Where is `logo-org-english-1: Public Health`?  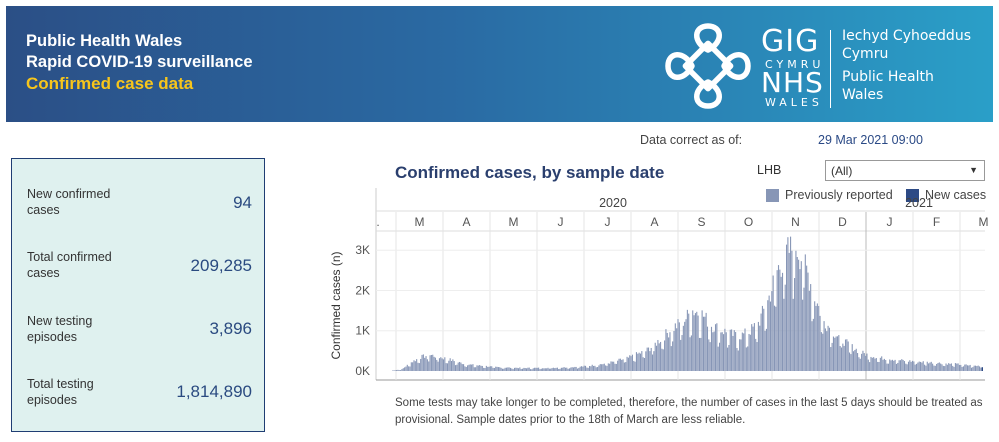
logo-org-english-1: Public Health is located at coordinates (888, 77).